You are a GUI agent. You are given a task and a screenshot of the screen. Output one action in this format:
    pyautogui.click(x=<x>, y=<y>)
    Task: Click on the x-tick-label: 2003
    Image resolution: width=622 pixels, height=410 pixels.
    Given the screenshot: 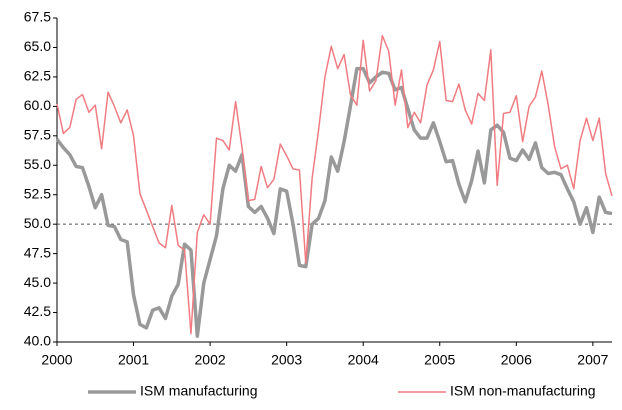 What is the action you would take?
    pyautogui.click(x=286, y=360)
    